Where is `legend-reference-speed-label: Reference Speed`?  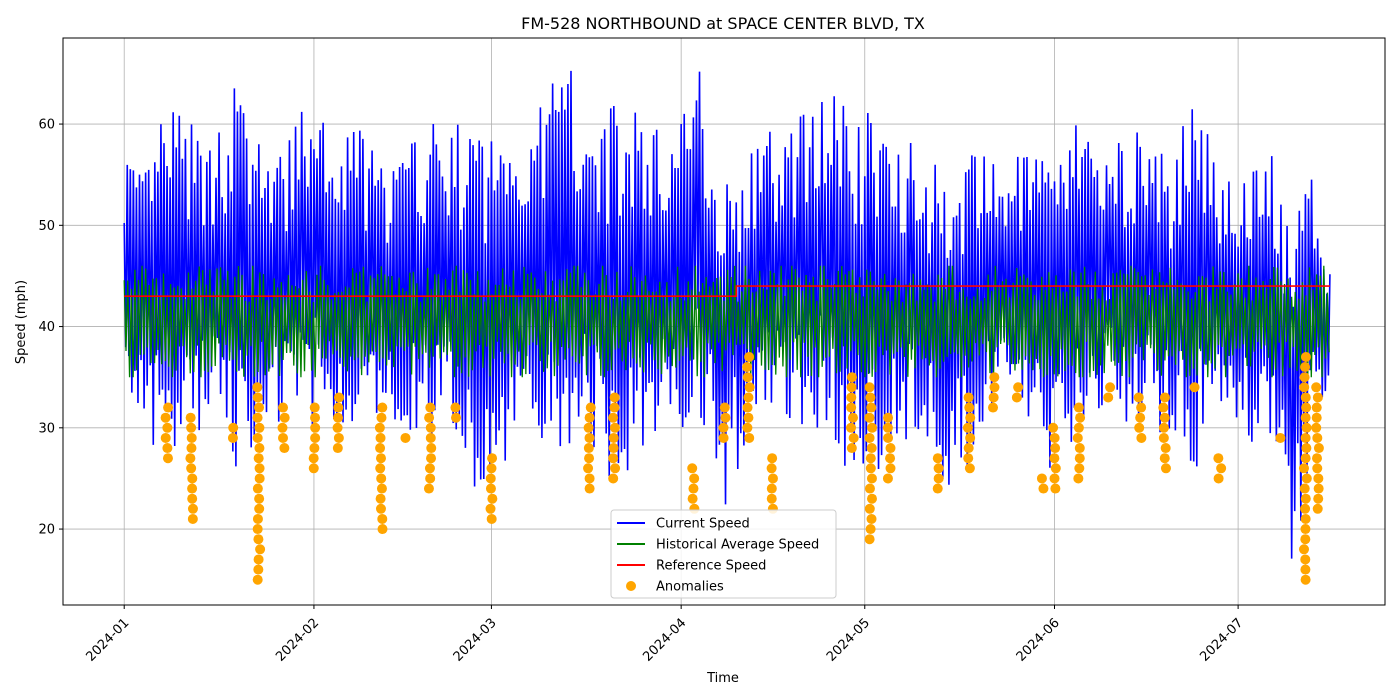 legend-reference-speed-label: Reference Speed is located at coordinates (711, 566).